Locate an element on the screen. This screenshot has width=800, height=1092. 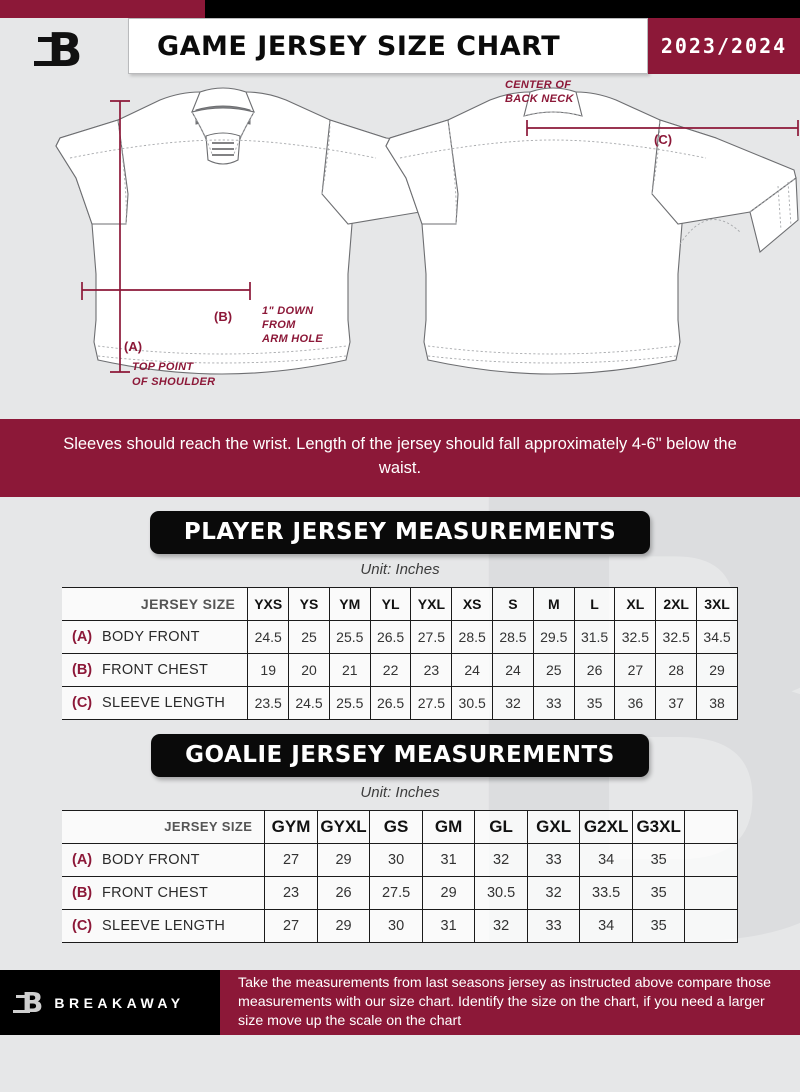
player-size-header: 2XL is located at coordinates (676, 603).